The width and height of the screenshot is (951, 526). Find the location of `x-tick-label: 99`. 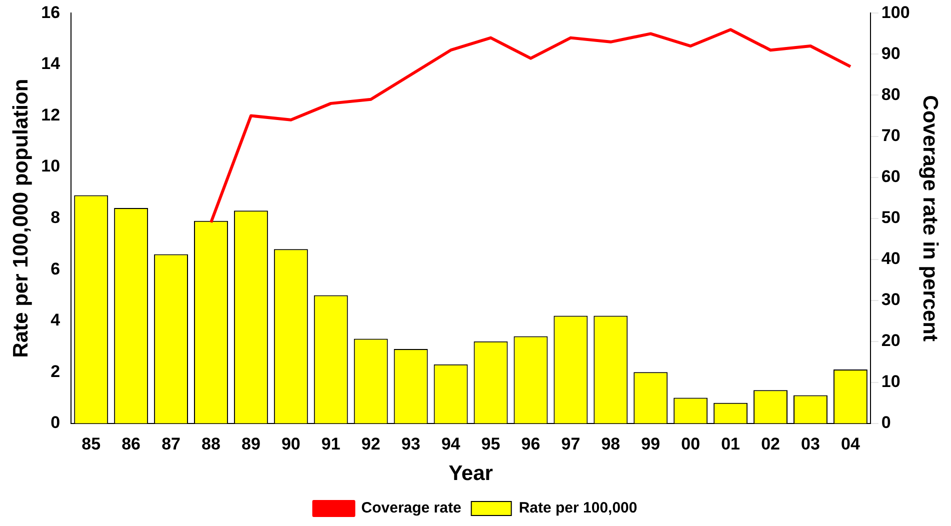

x-tick-label: 99 is located at coordinates (650, 444).